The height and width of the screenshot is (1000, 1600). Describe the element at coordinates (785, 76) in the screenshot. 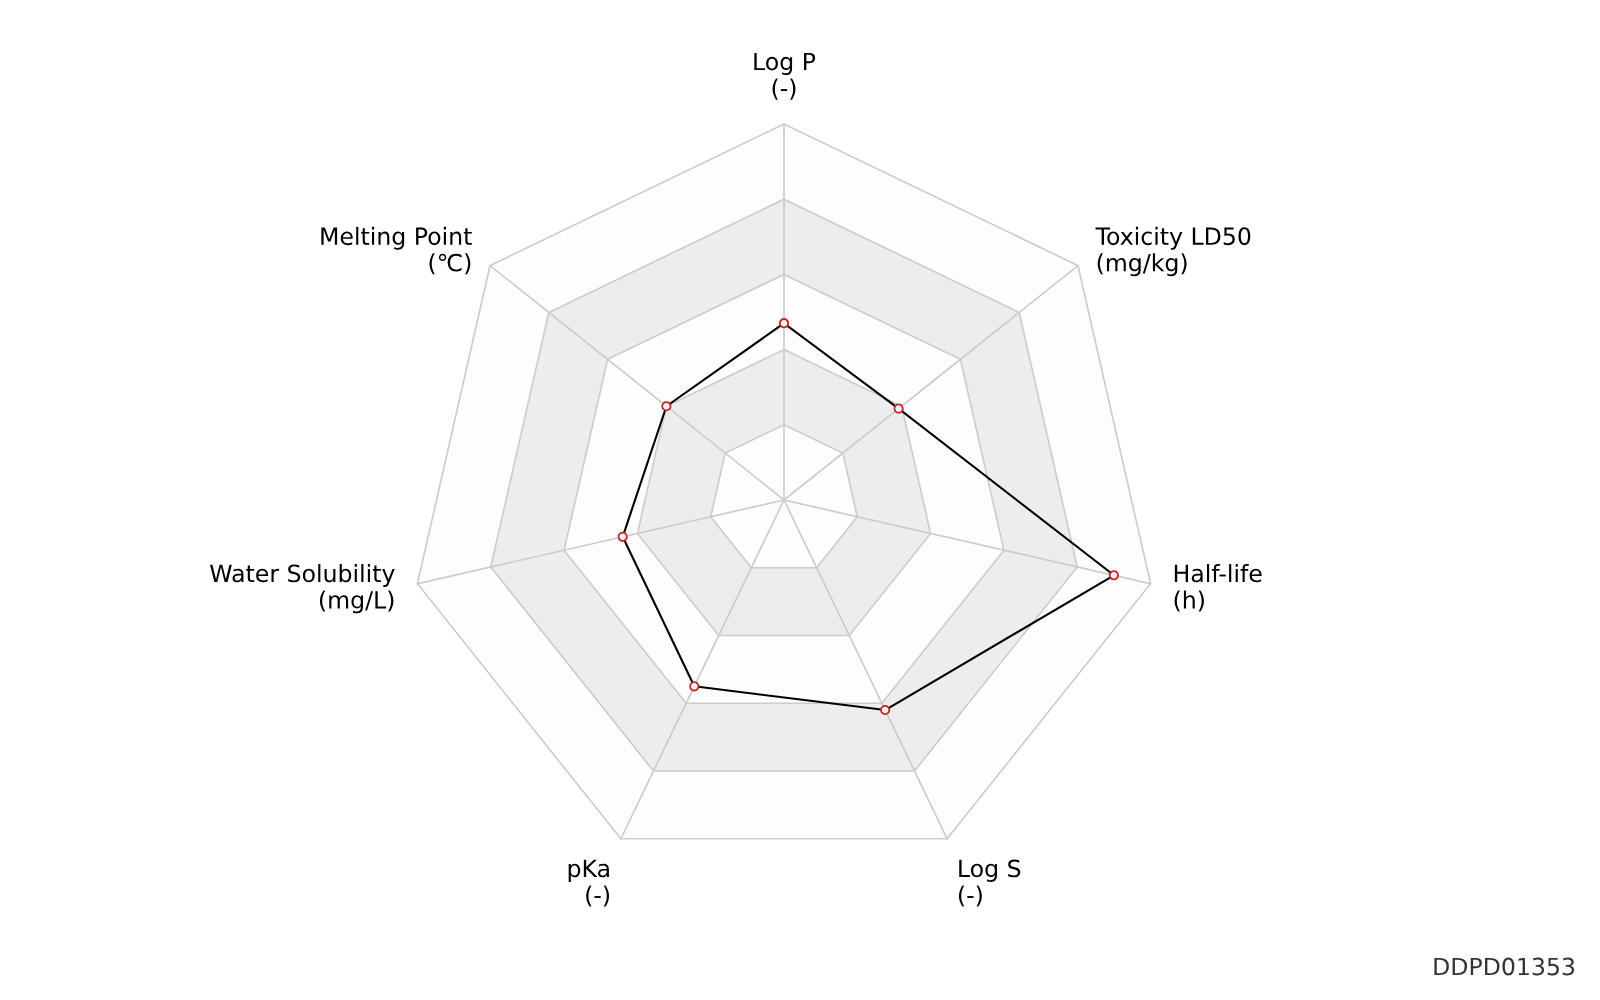

I see `spoke-label: Log P (-)` at that location.